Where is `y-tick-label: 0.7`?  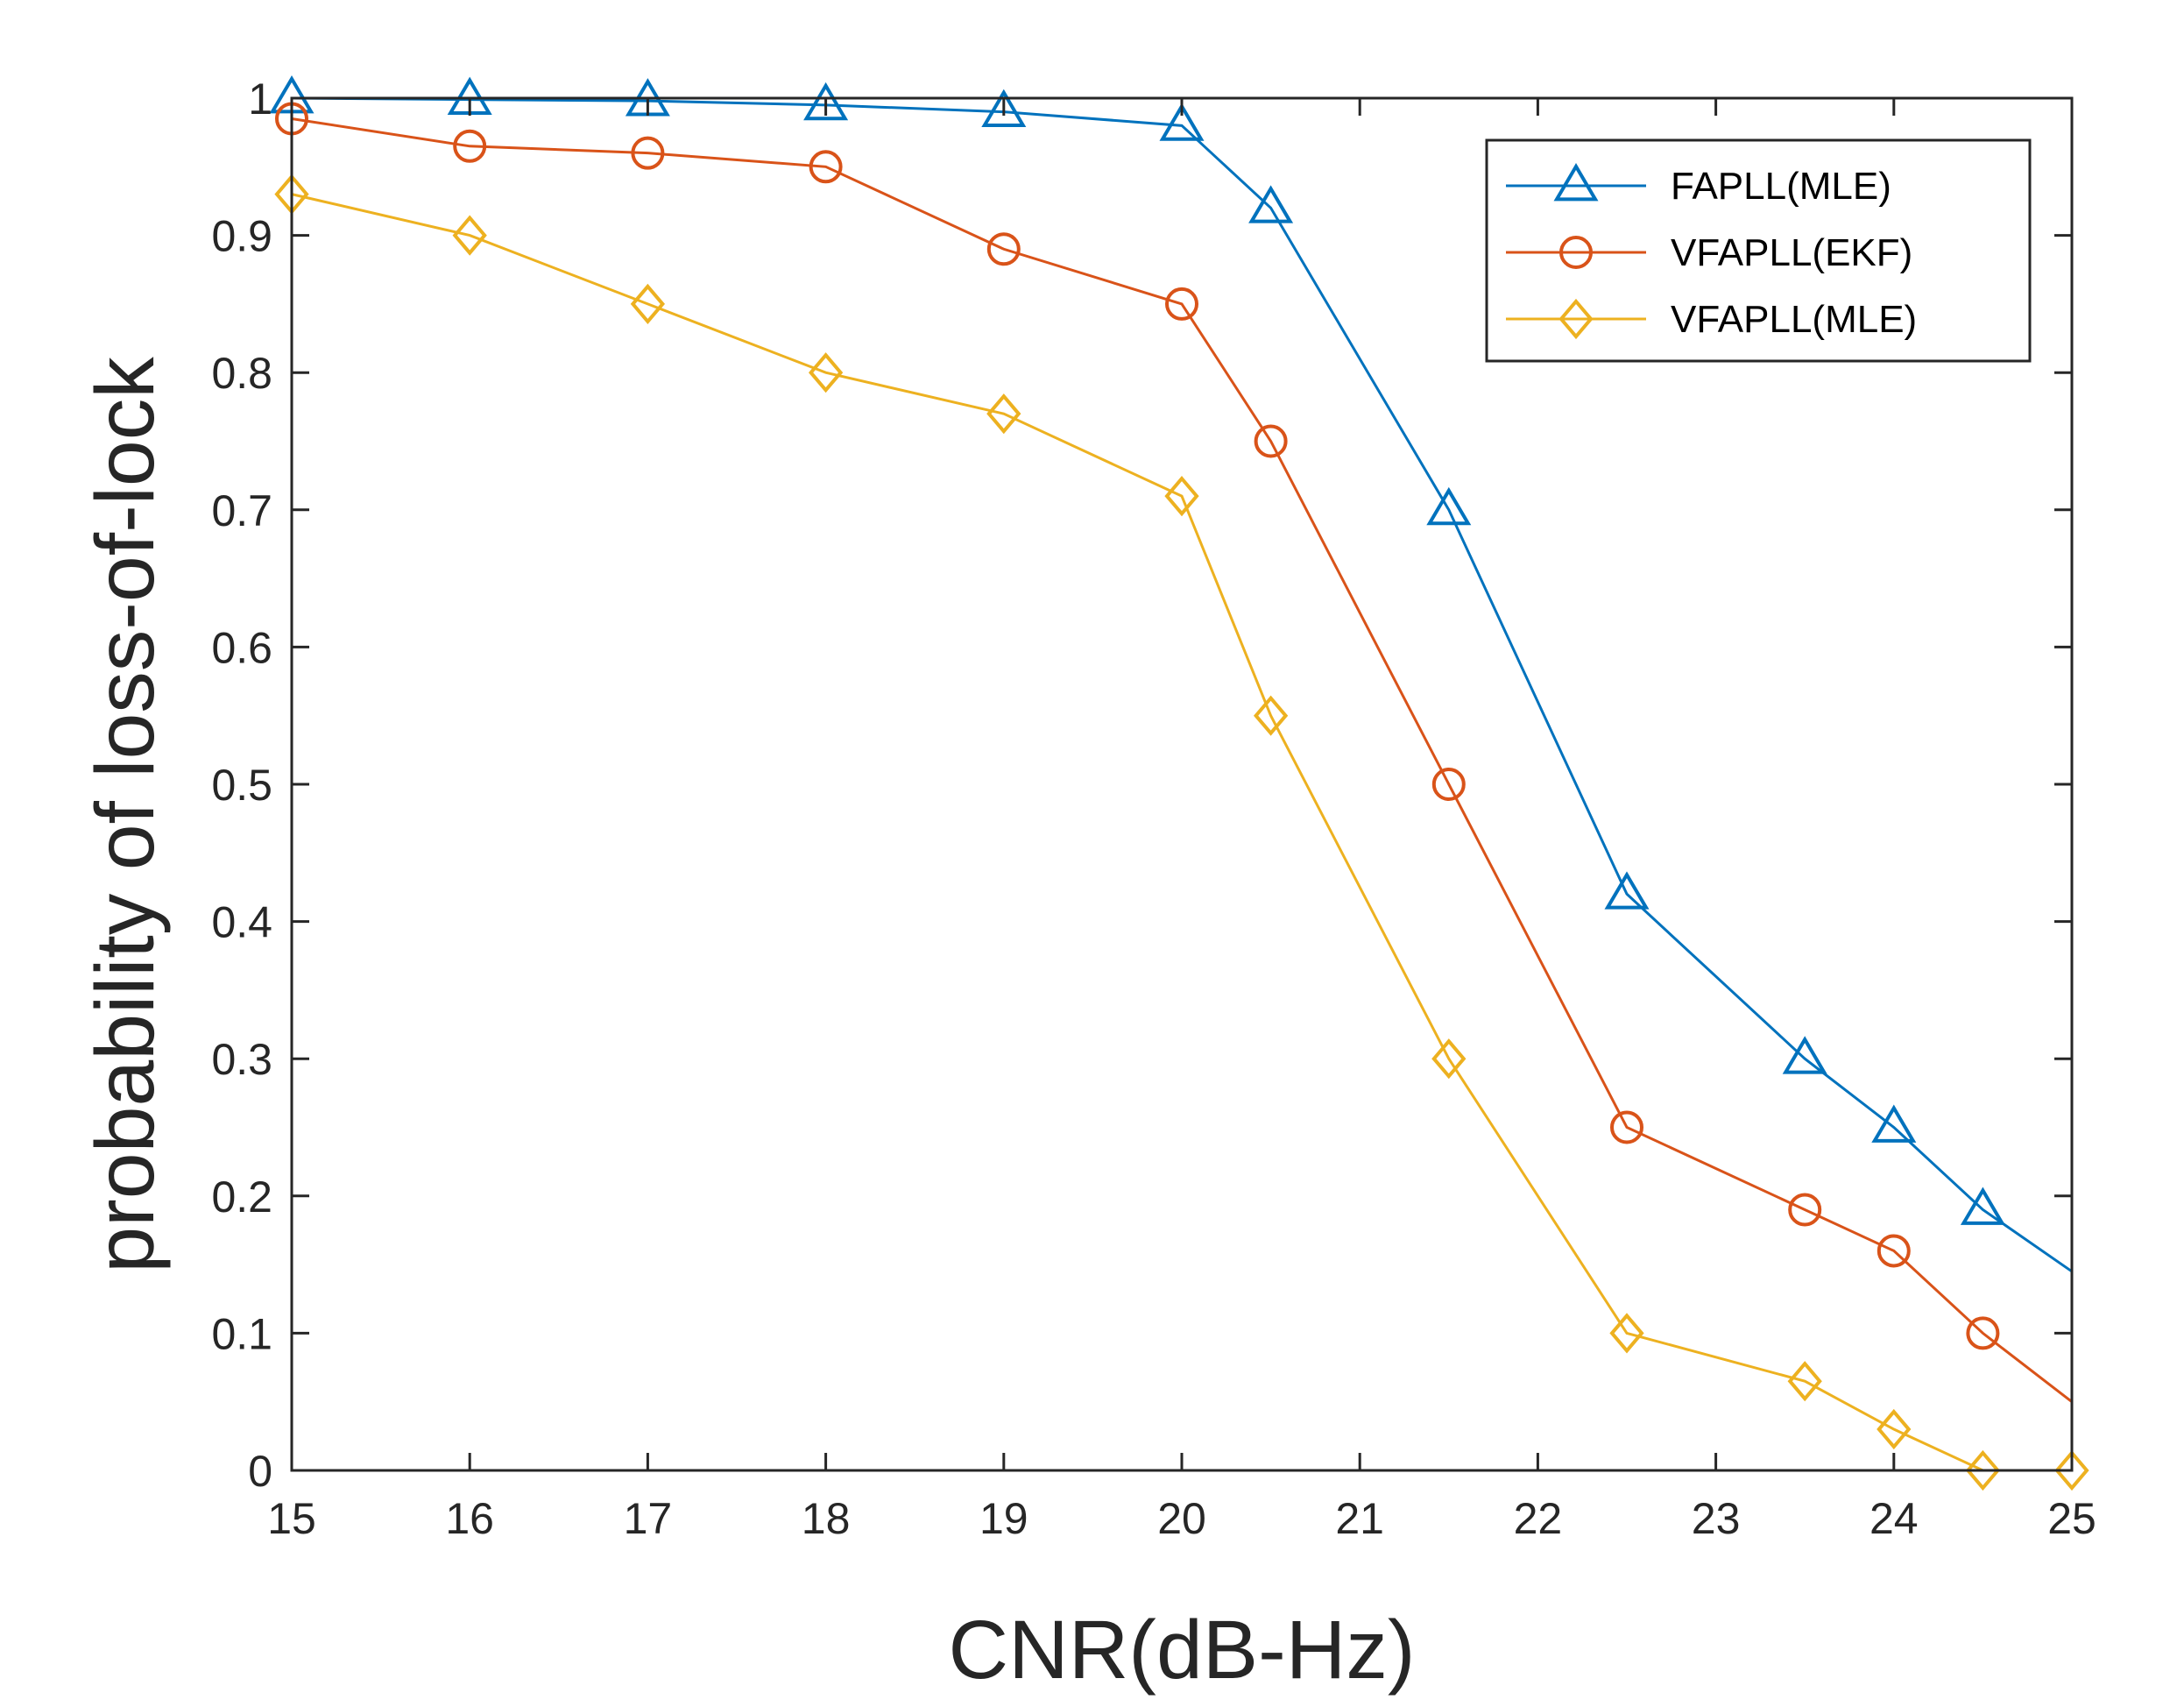
y-tick-label: 0.7 is located at coordinates (241, 510).